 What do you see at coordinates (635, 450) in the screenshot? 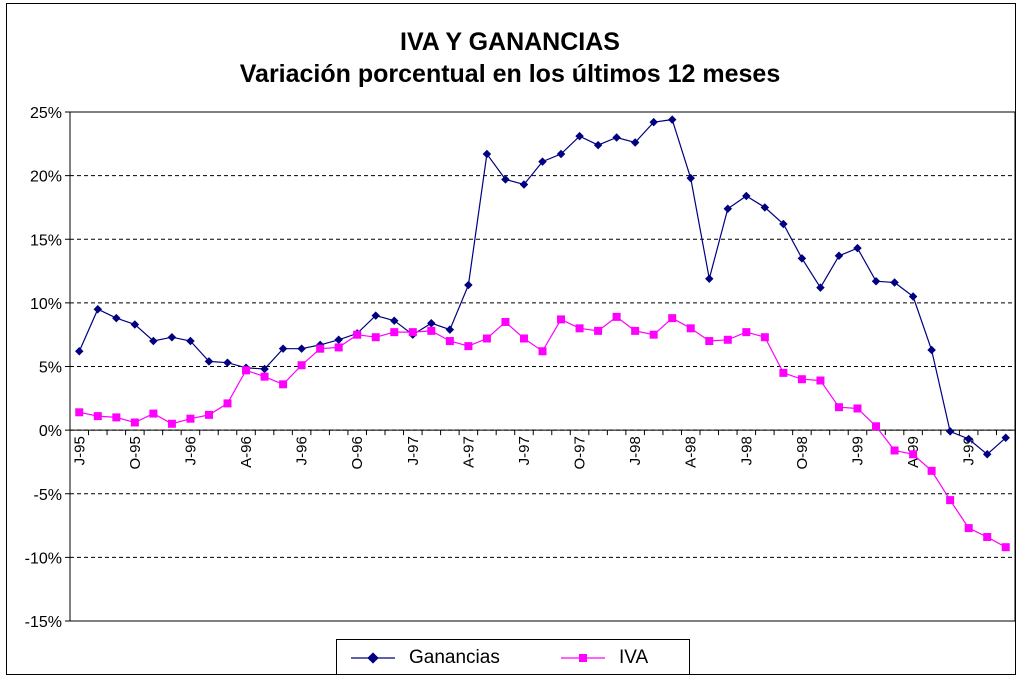
I see `x-tick-label: J-98` at bounding box center [635, 450].